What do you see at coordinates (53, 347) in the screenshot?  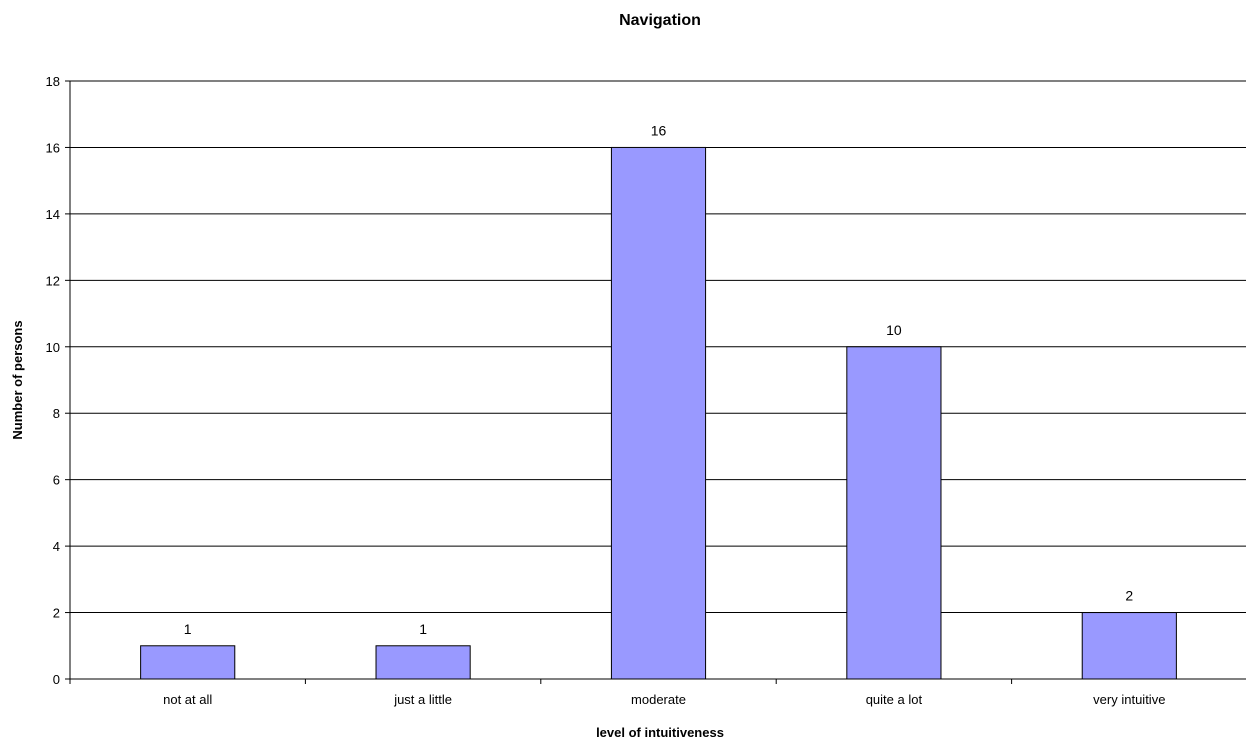 I see `y-tick-label: 10` at bounding box center [53, 347].